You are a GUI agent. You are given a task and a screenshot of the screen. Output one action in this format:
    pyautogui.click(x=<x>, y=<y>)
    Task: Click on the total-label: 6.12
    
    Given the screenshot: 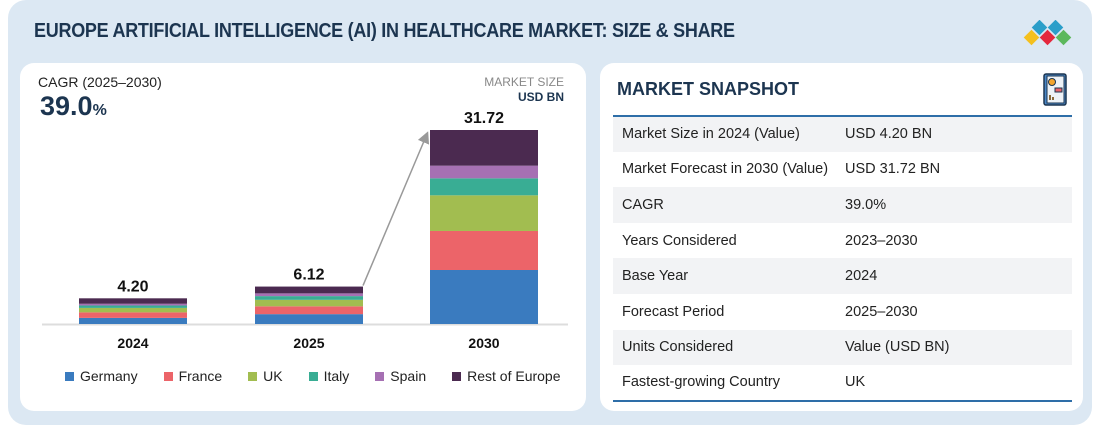 What is the action you would take?
    pyautogui.click(x=308, y=275)
    